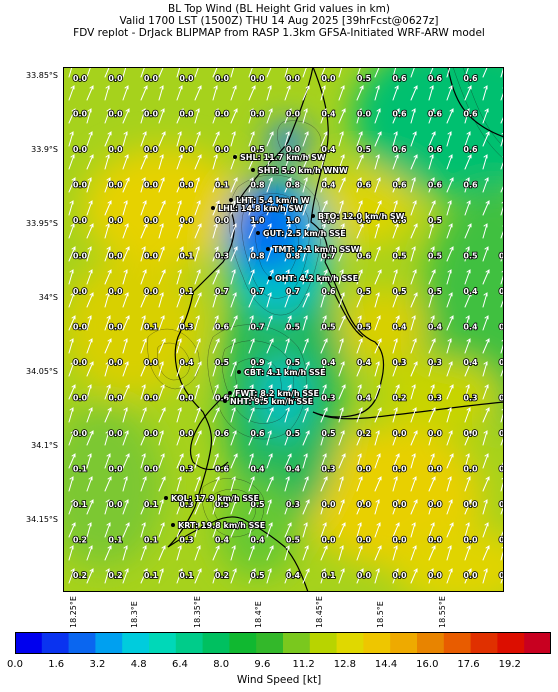 This screenshot has width=558, height=692. Describe the element at coordinates (271, 401) in the screenshot. I see `station-label: NHT: 9.5 km/h SSE` at that location.